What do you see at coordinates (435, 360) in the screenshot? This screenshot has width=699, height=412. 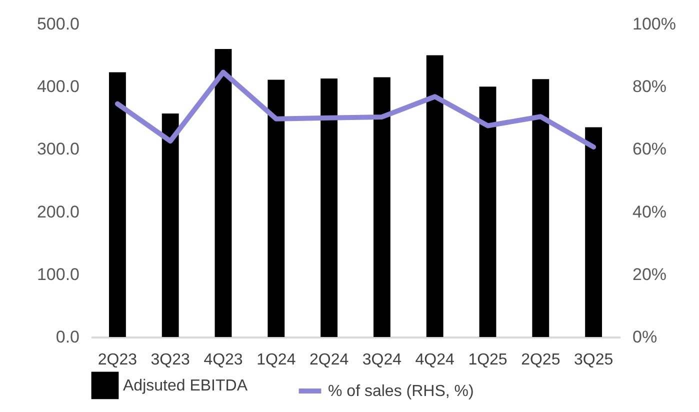 I see `x-tick-label: 4Q24` at bounding box center [435, 360].